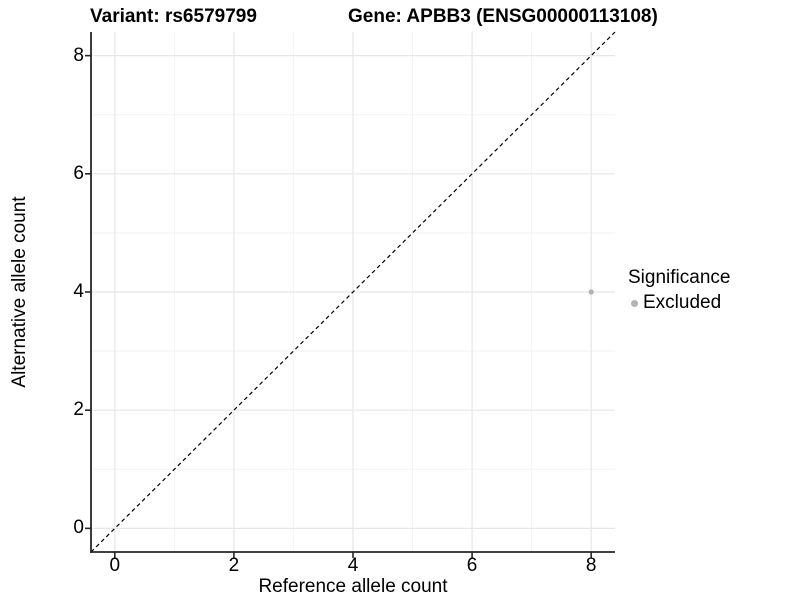 The height and width of the screenshot is (600, 800). Describe the element at coordinates (591, 565) in the screenshot. I see `x-tick-label: 8` at that location.